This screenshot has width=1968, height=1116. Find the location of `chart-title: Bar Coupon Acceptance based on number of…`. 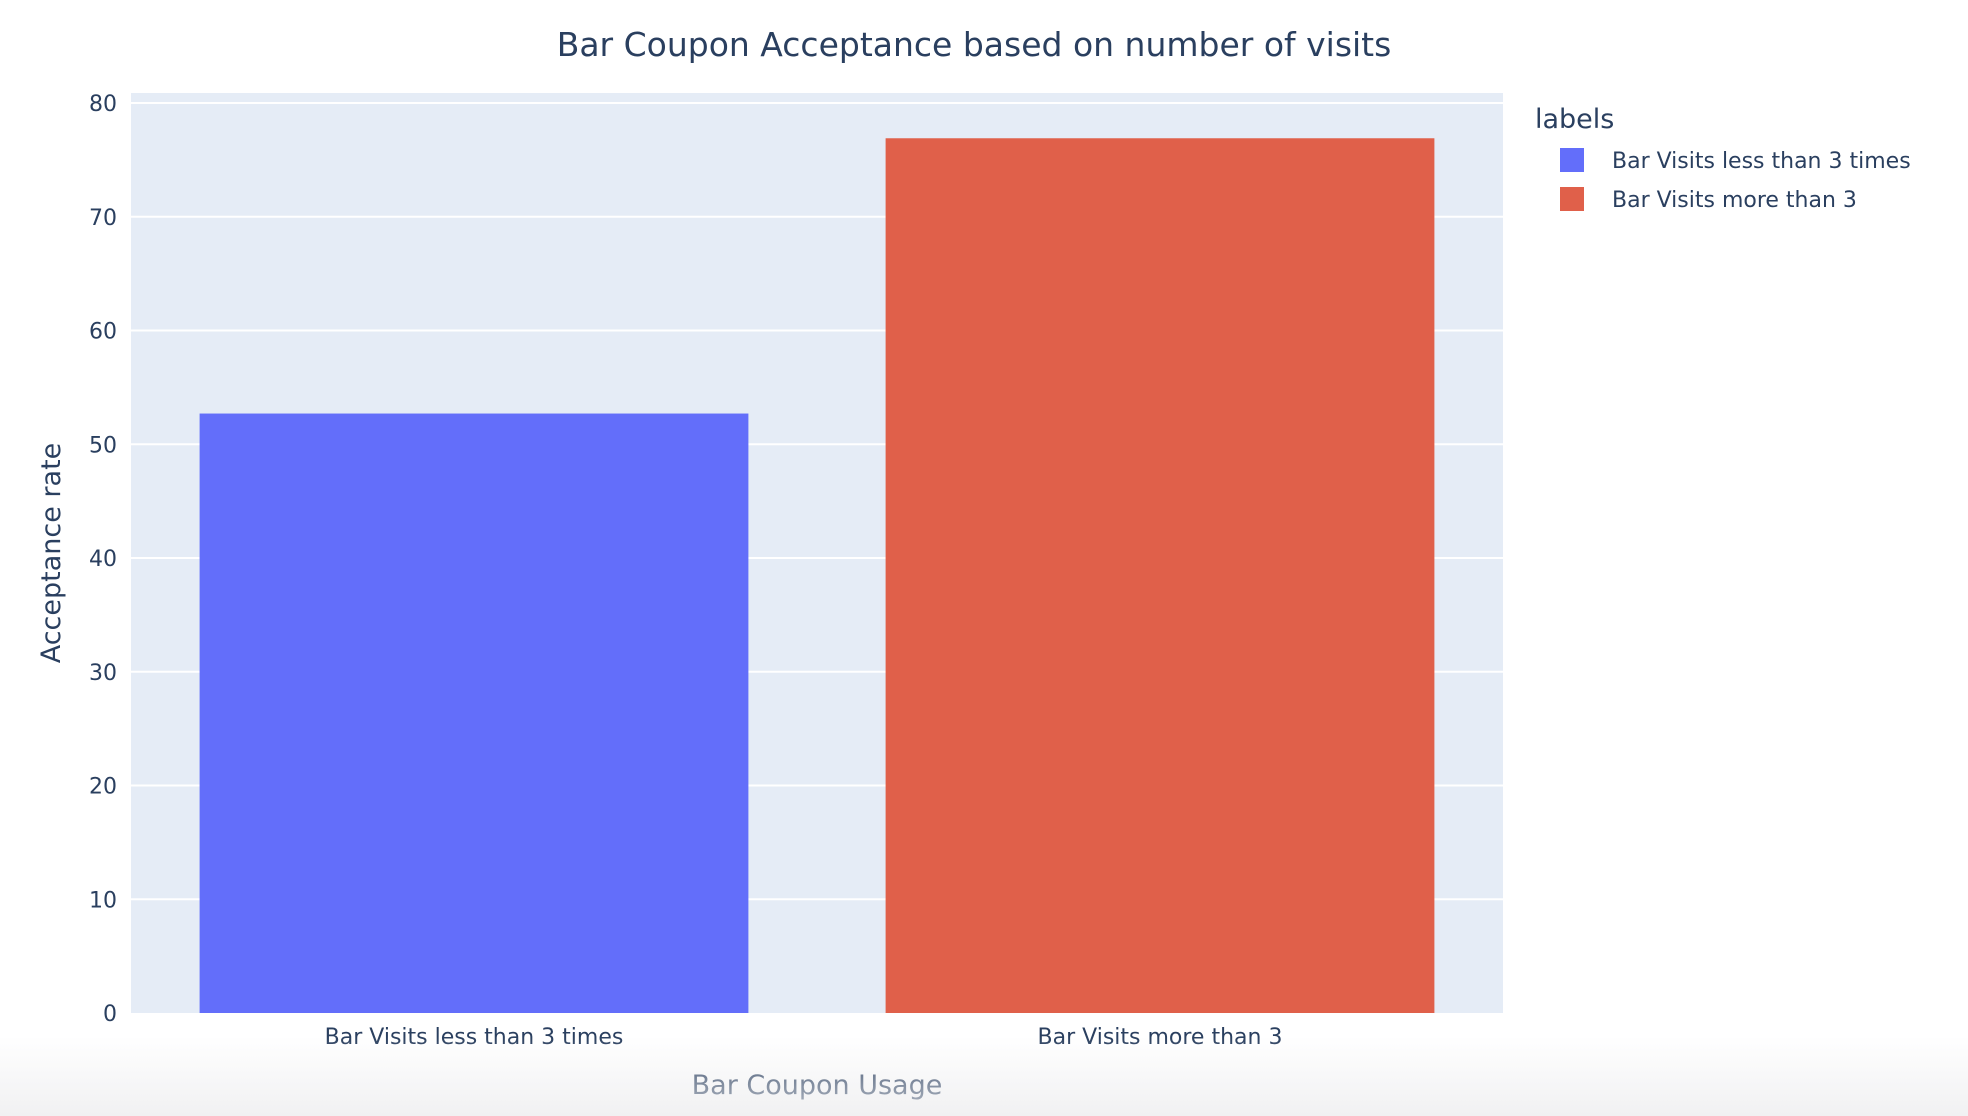

chart-title: Bar Coupon Acceptance based on number of… is located at coordinates (974, 44).